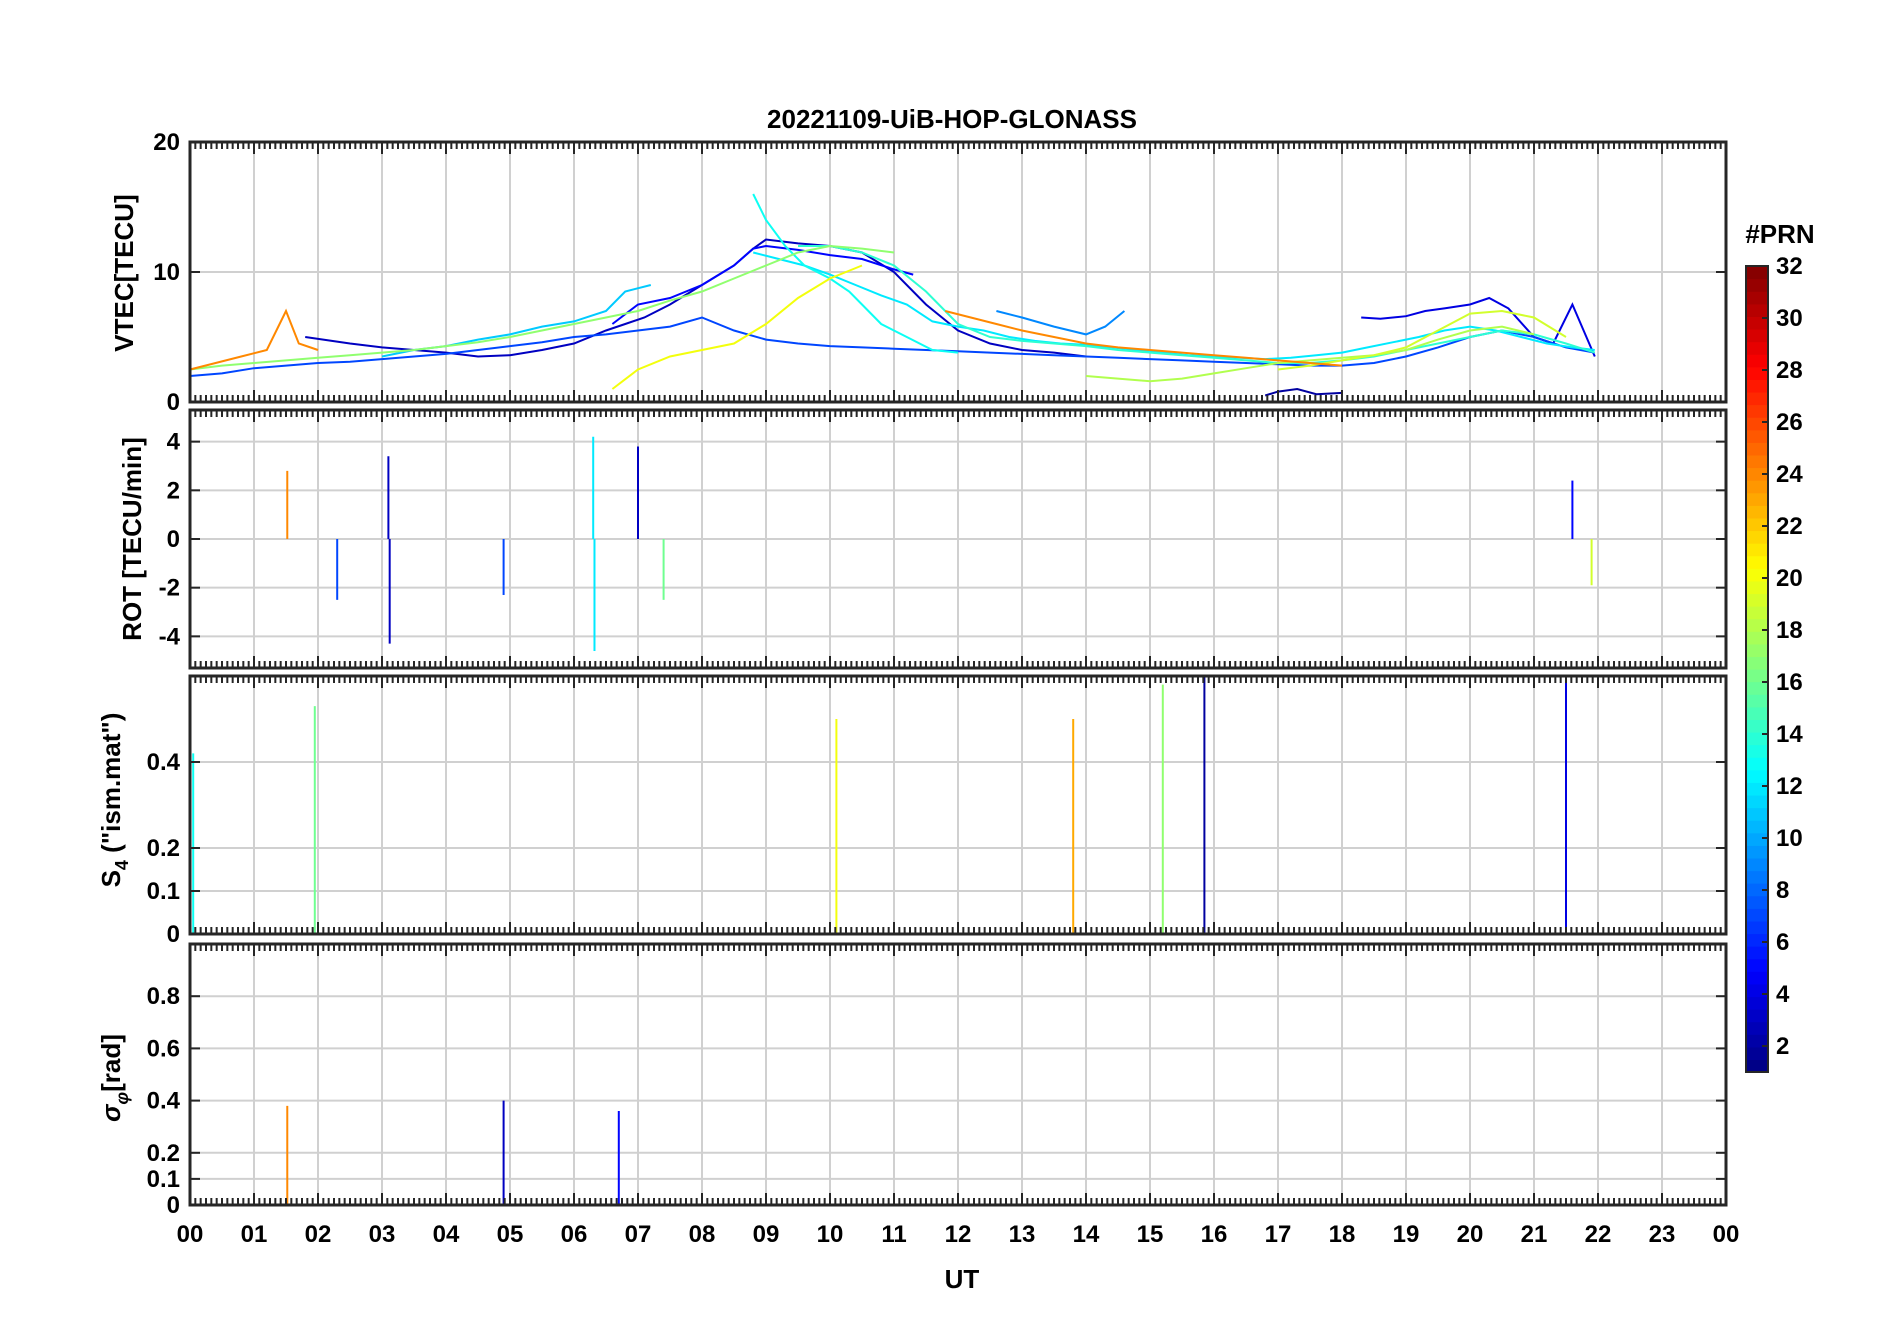 The image size is (1902, 1330). I want to click on x-tick-label: 02, so click(318, 1234).